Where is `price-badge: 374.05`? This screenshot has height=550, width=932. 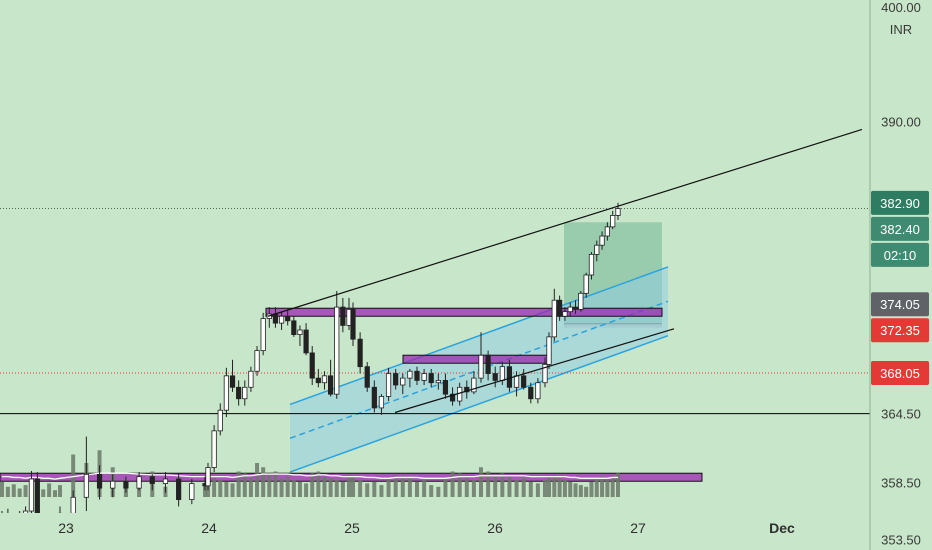 price-badge: 374.05 is located at coordinates (900, 304).